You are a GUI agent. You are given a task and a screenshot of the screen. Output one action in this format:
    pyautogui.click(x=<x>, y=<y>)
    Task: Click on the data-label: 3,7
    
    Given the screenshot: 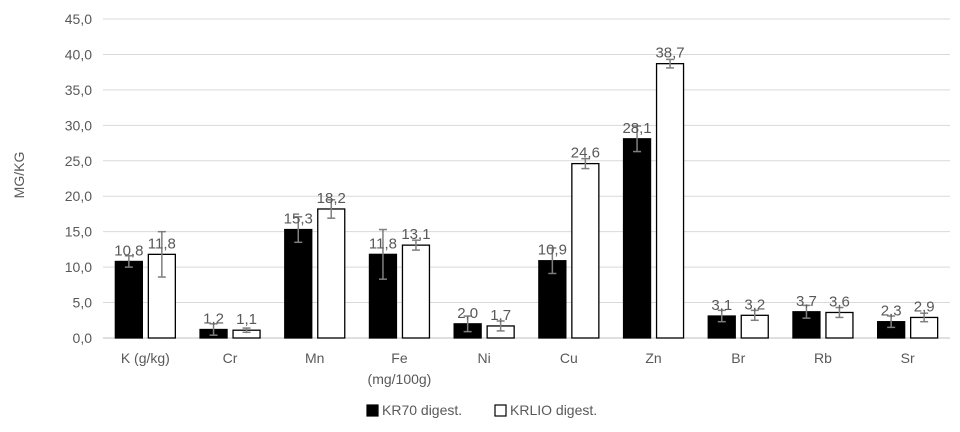 What is the action you would take?
    pyautogui.click(x=806, y=301)
    